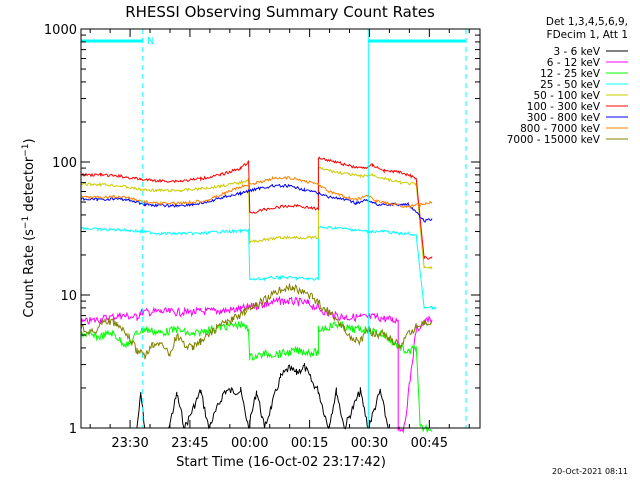  I want to click on y-axis-label-mid: detector, so click(29, 186).